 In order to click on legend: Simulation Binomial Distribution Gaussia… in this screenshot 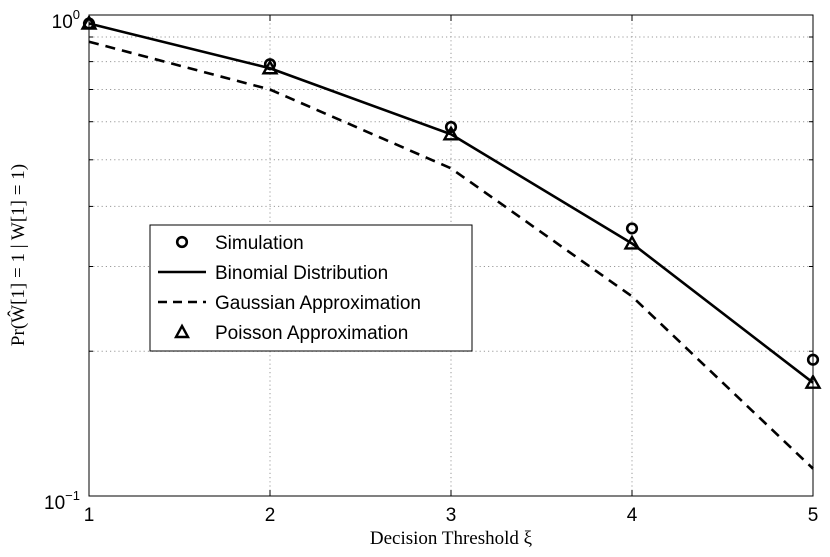, I will do `click(311, 288)`.